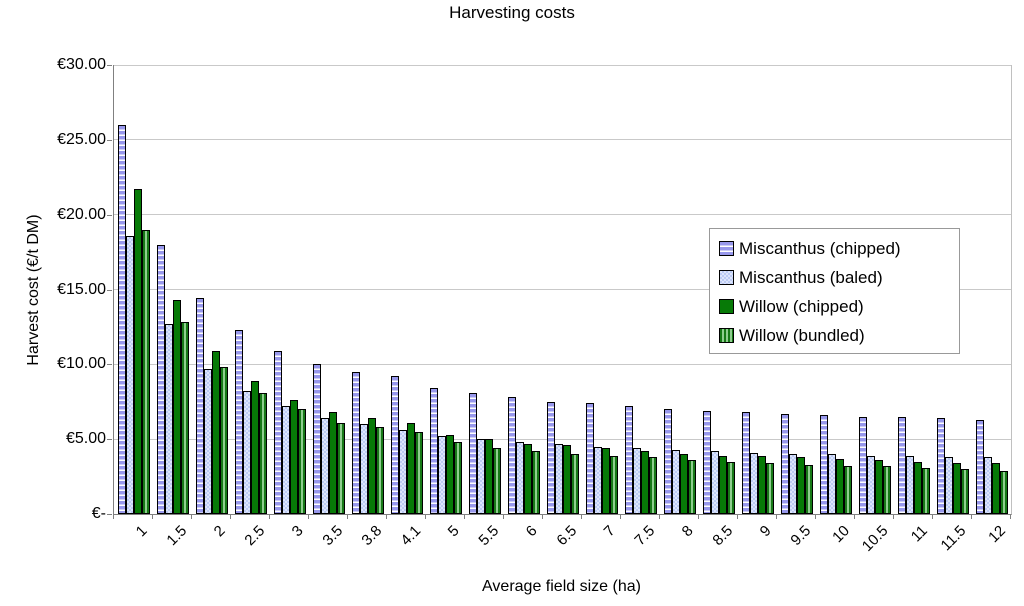 The width and height of the screenshot is (1024, 606). What do you see at coordinates (801, 306) in the screenshot?
I see `legend-label: Willow (chipped)` at bounding box center [801, 306].